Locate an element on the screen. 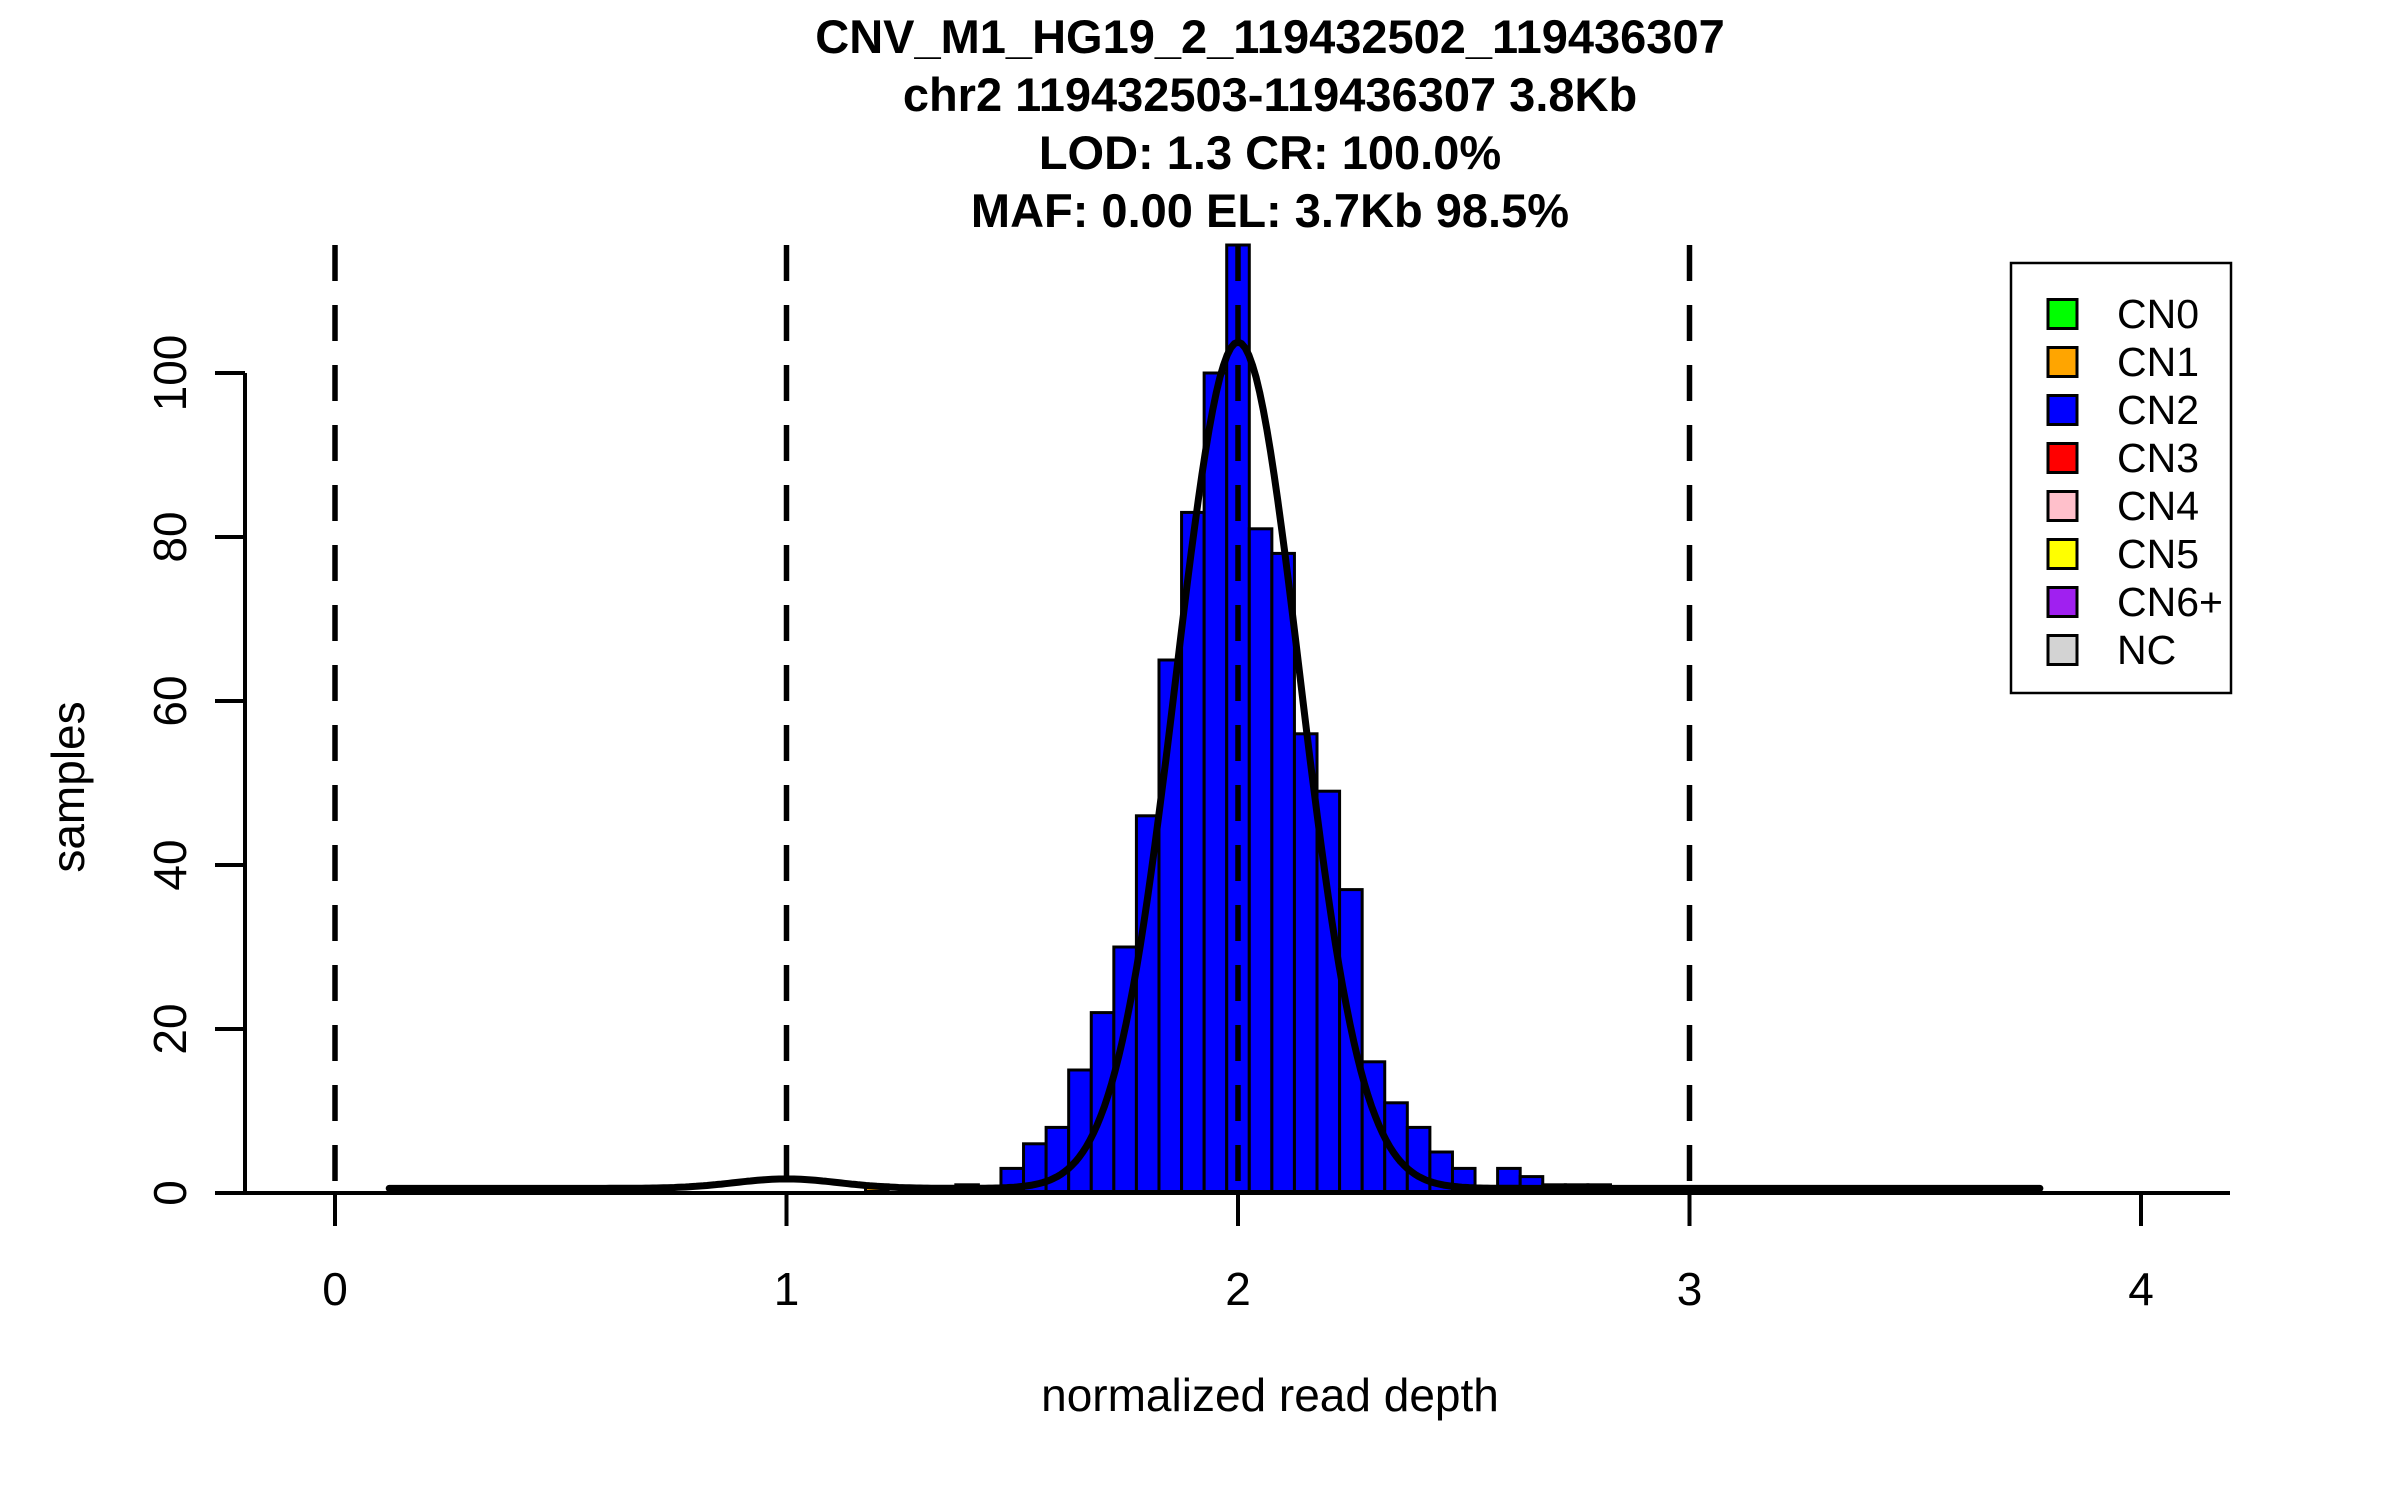  title-line-2: chr2 119432503-119436307 3.8Kb is located at coordinates (1270, 94).